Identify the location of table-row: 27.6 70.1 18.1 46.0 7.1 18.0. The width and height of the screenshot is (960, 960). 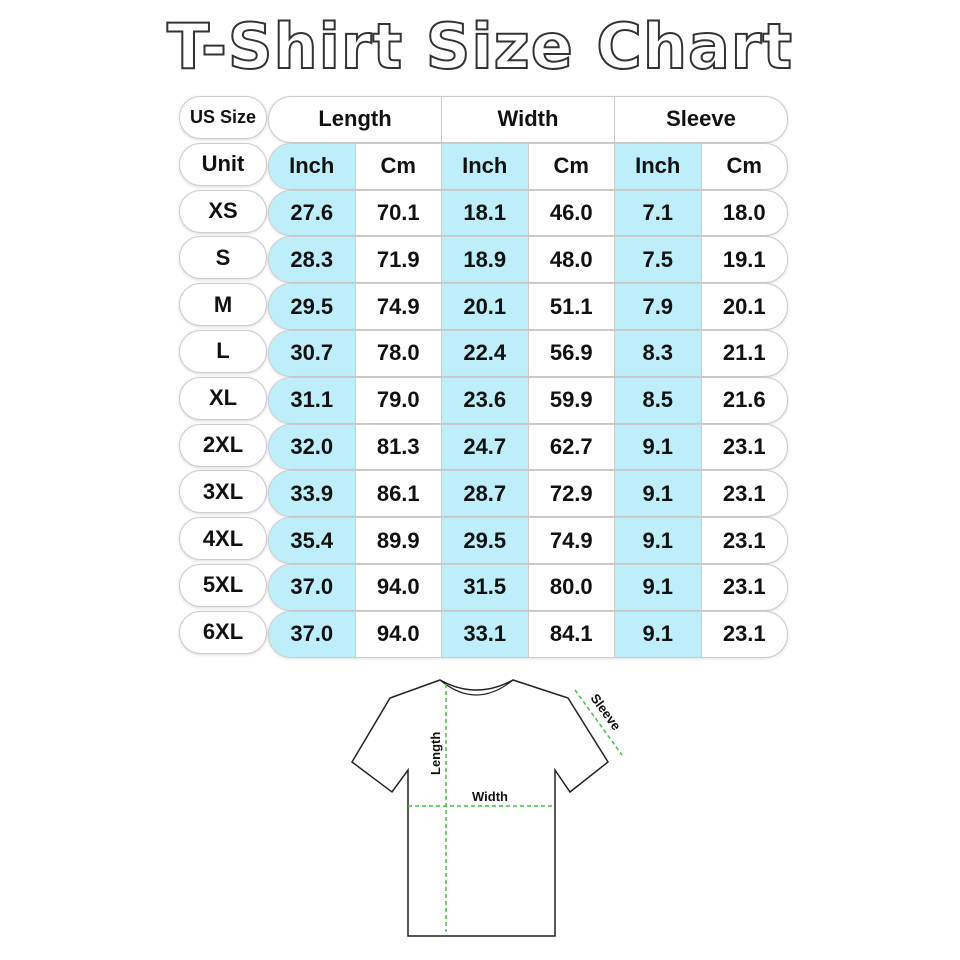
(528, 213).